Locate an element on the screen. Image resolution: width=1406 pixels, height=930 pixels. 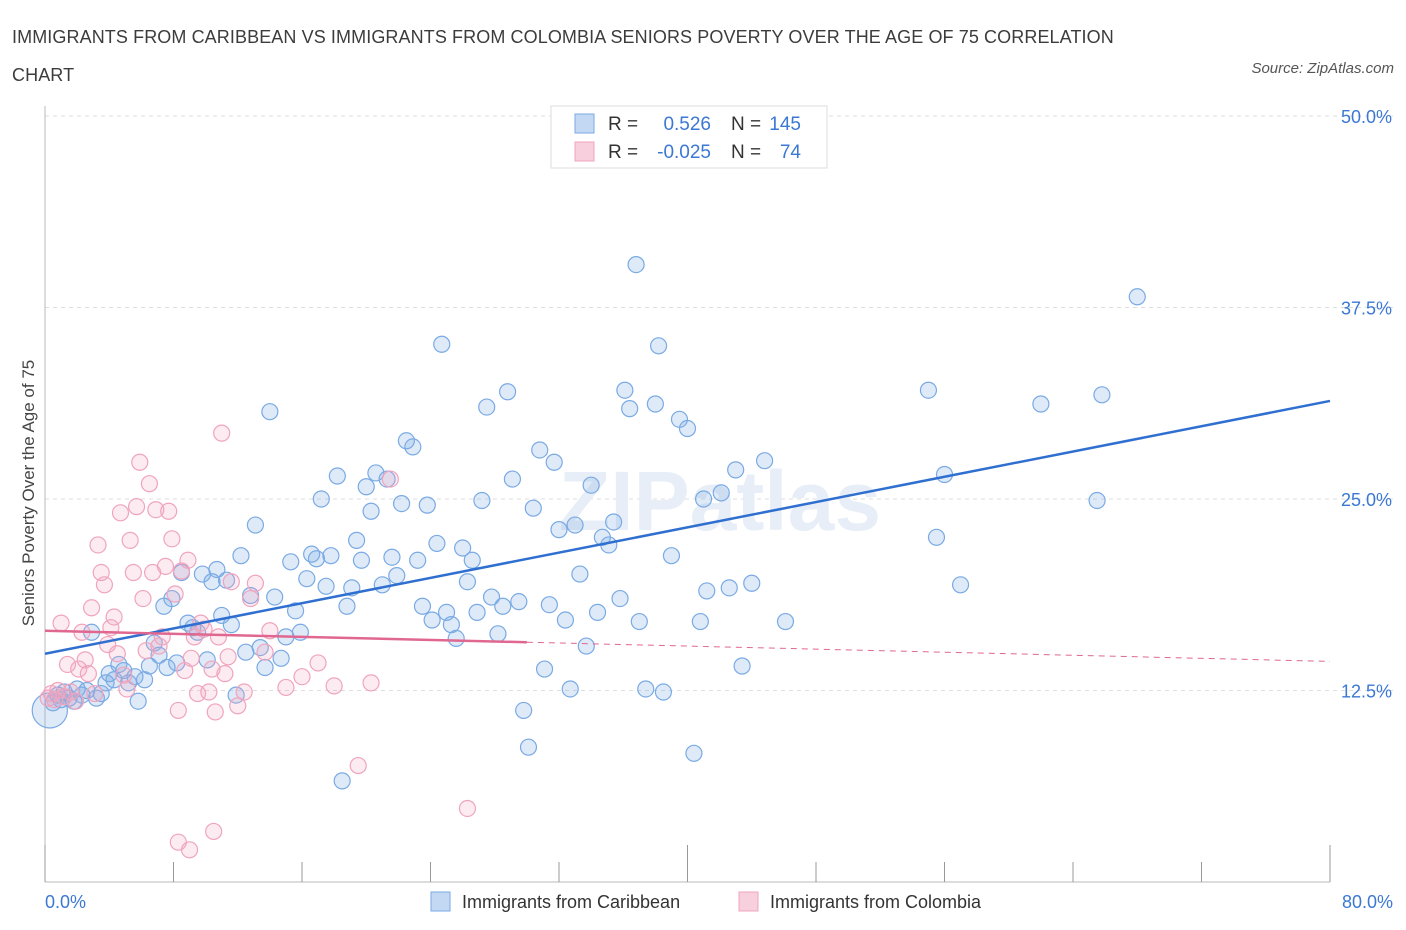
source-note: Source: ZipAtlas.com is located at coordinates (1322, 68).